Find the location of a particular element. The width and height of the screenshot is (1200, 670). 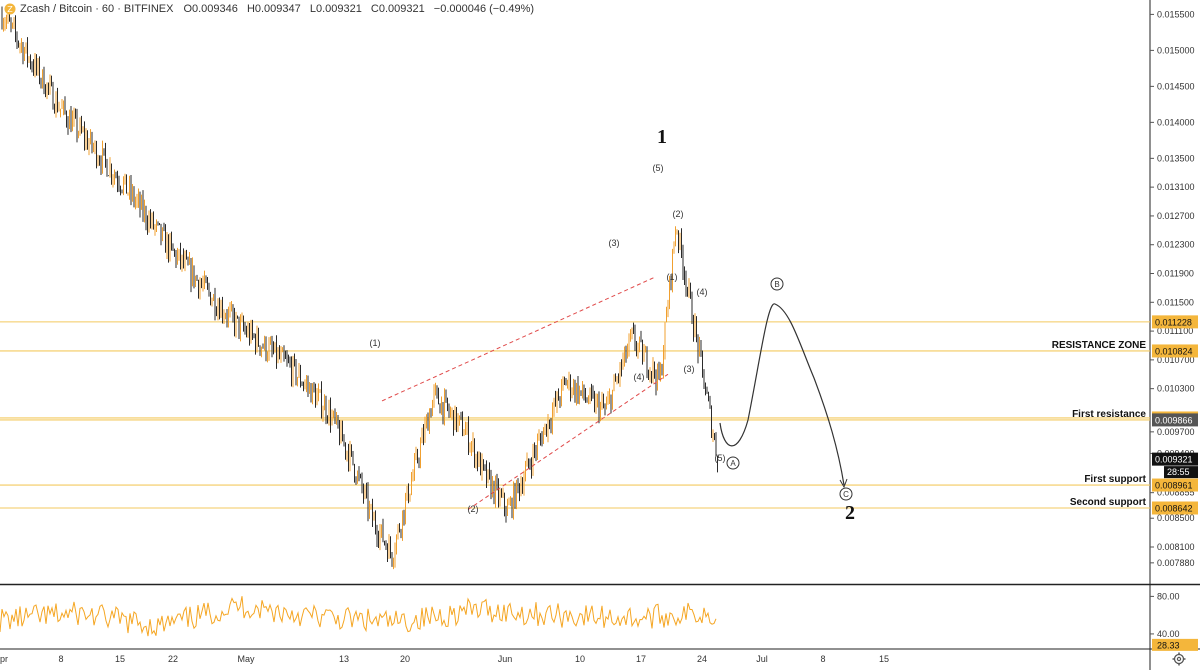

y-tick-label: 0.010700 is located at coordinates (1176, 360).